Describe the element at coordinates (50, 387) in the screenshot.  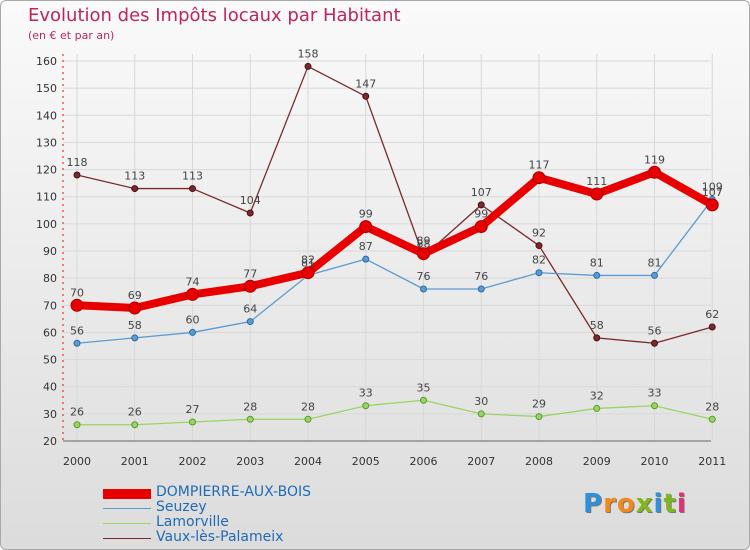
I see `y-tick-label: 40` at that location.